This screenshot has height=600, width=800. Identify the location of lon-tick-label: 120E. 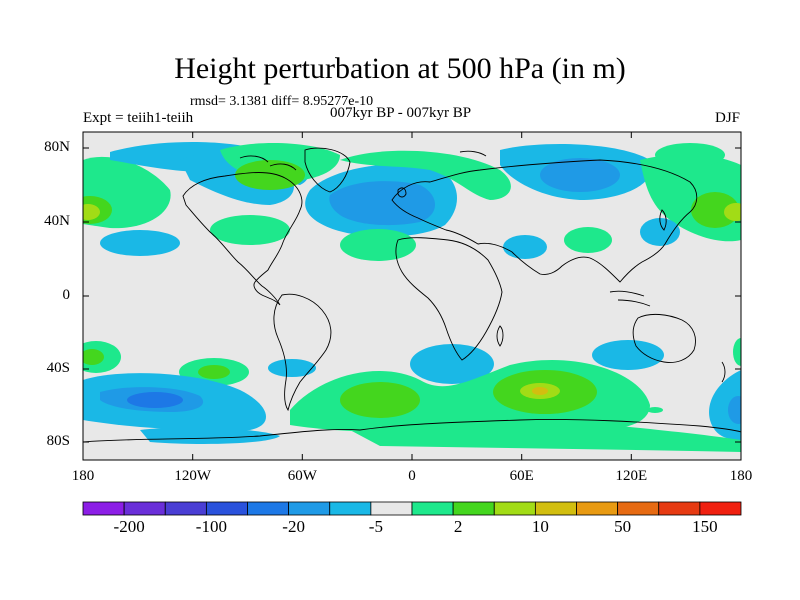
(631, 476).